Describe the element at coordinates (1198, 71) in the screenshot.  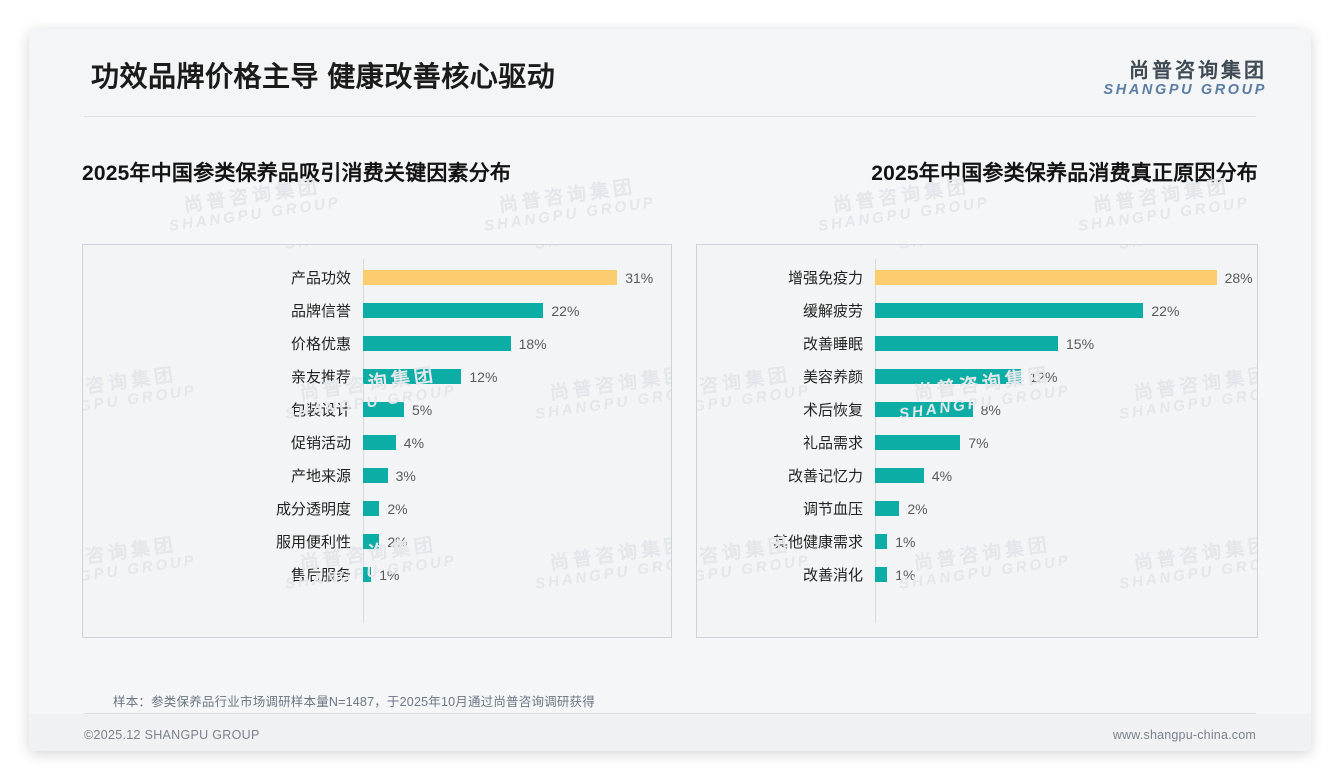
I see `logo-chinese-text: 尚普咨询集团` at that location.